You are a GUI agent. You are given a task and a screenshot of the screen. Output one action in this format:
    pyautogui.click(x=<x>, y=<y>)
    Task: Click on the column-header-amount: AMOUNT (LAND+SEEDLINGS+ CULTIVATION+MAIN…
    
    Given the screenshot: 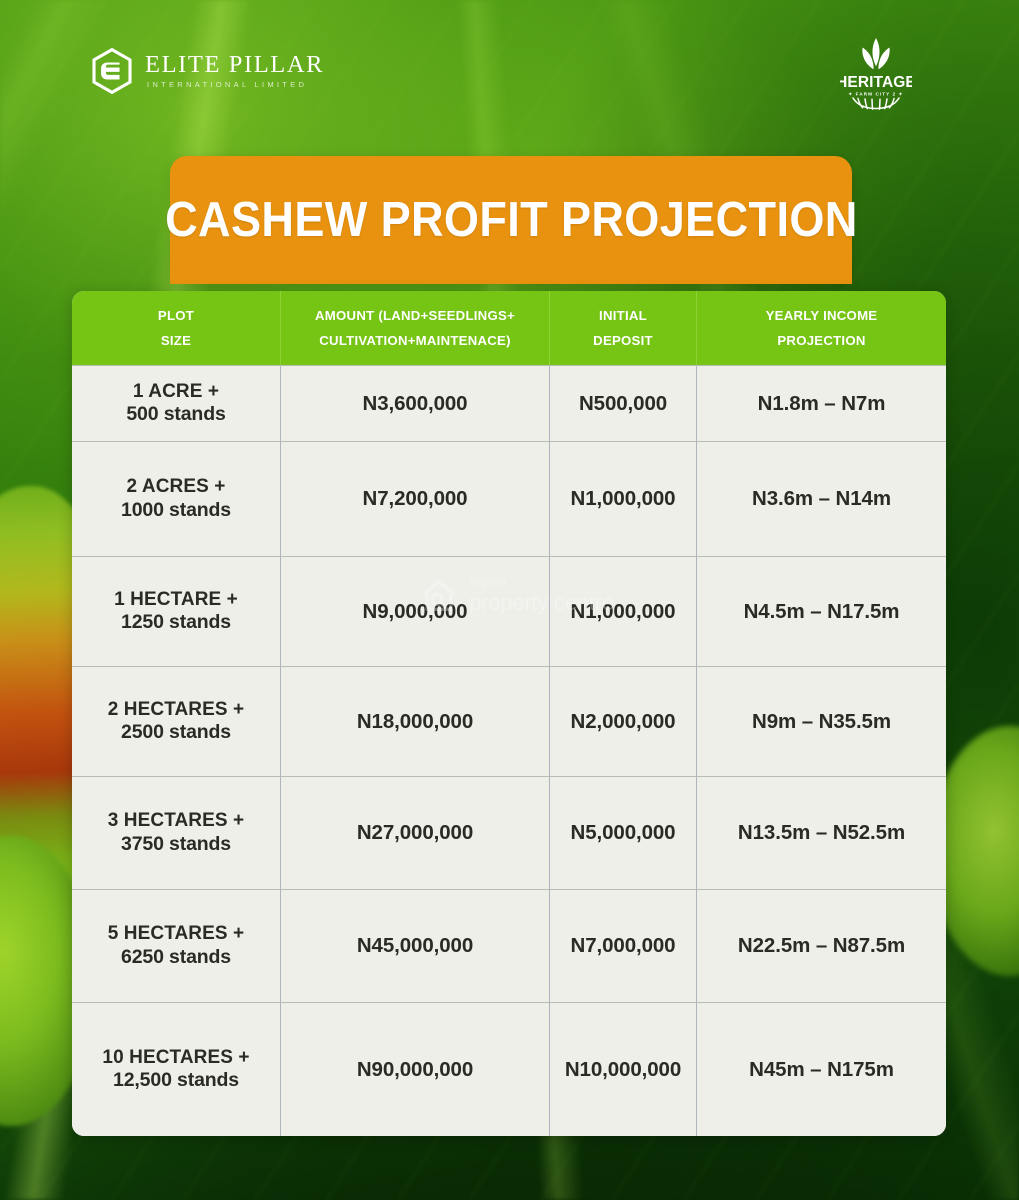 What is the action you would take?
    pyautogui.click(x=415, y=328)
    